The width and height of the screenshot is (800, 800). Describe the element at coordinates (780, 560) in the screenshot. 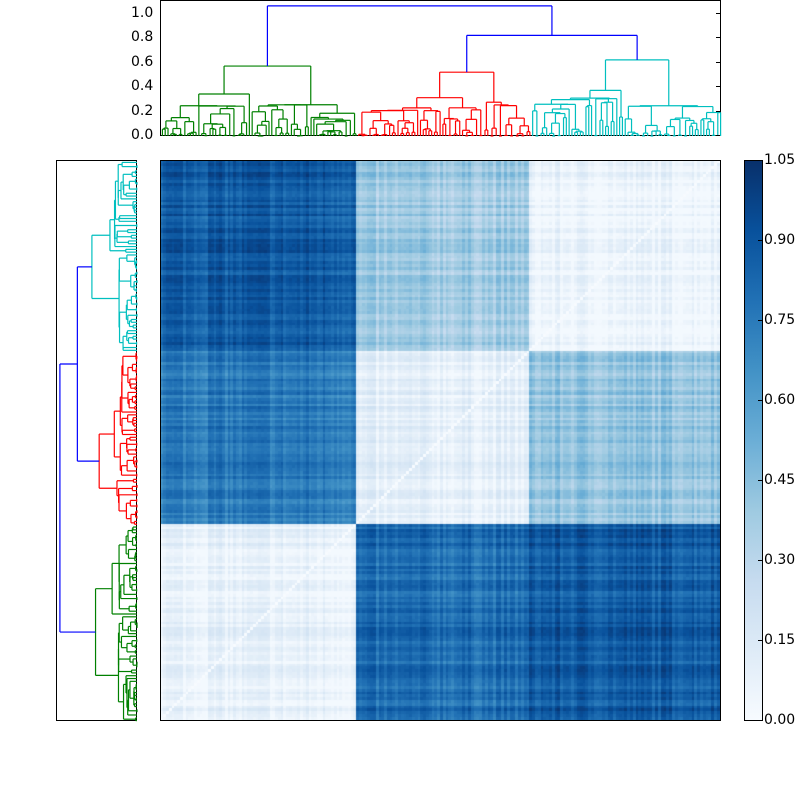

I see `colorbar-tick-label: 0.30` at that location.